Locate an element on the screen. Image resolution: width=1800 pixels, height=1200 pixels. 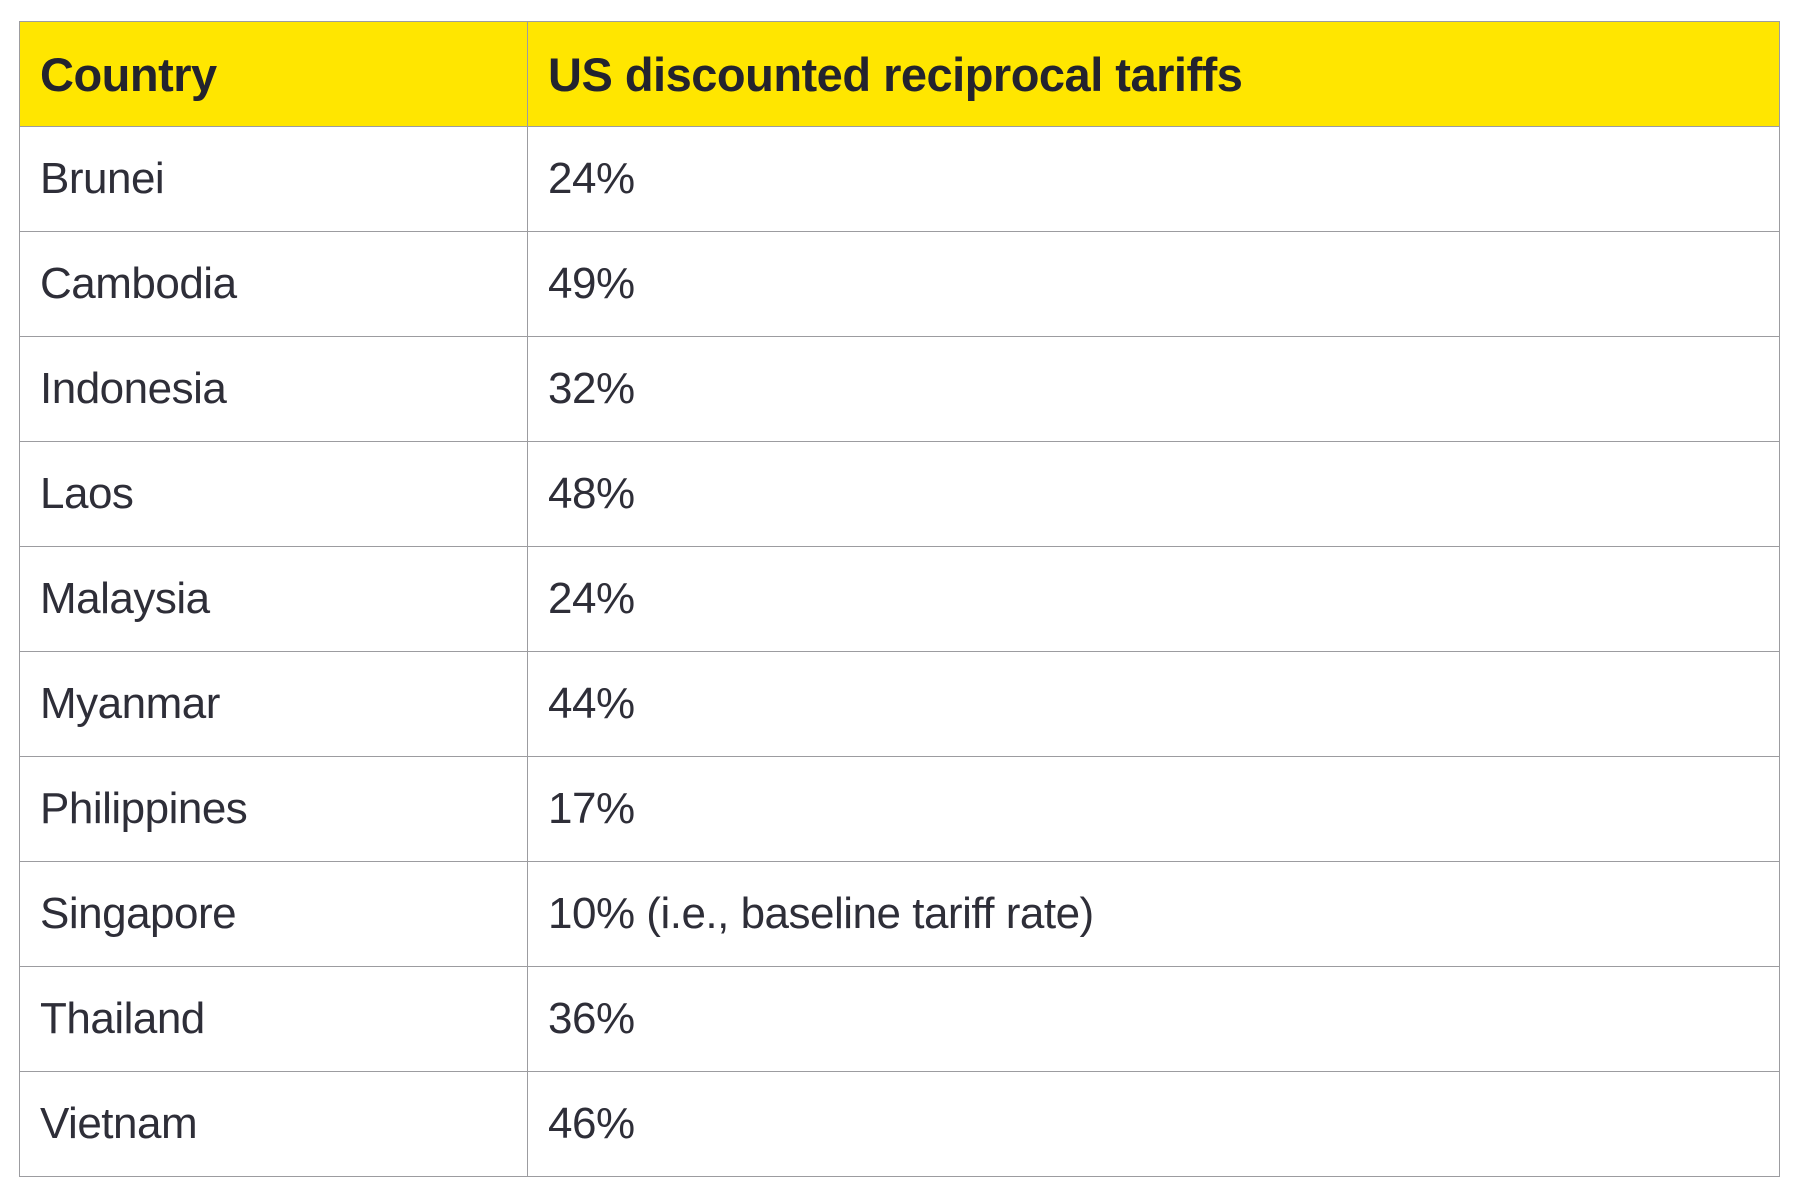
table-row: Philippines 17% is located at coordinates (899, 809).